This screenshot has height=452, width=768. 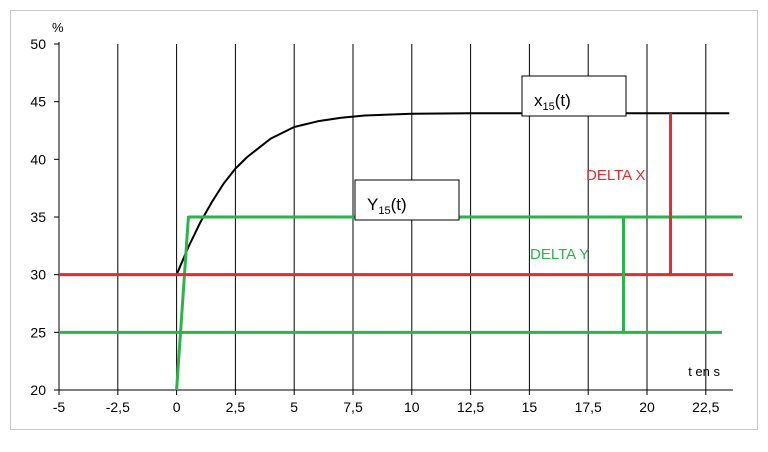 What do you see at coordinates (387, 206) in the screenshot?
I see `label-text: Y15(t)` at bounding box center [387, 206].